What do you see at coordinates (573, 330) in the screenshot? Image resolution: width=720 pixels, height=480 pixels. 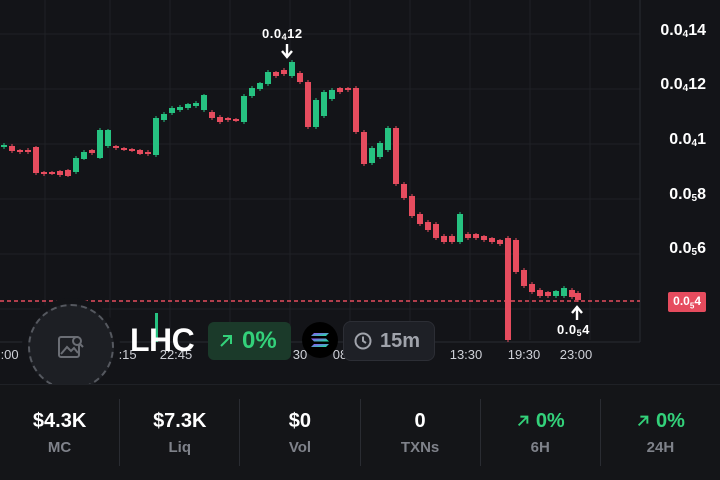 I see `low-price-annotation: 0.054` at bounding box center [573, 330].